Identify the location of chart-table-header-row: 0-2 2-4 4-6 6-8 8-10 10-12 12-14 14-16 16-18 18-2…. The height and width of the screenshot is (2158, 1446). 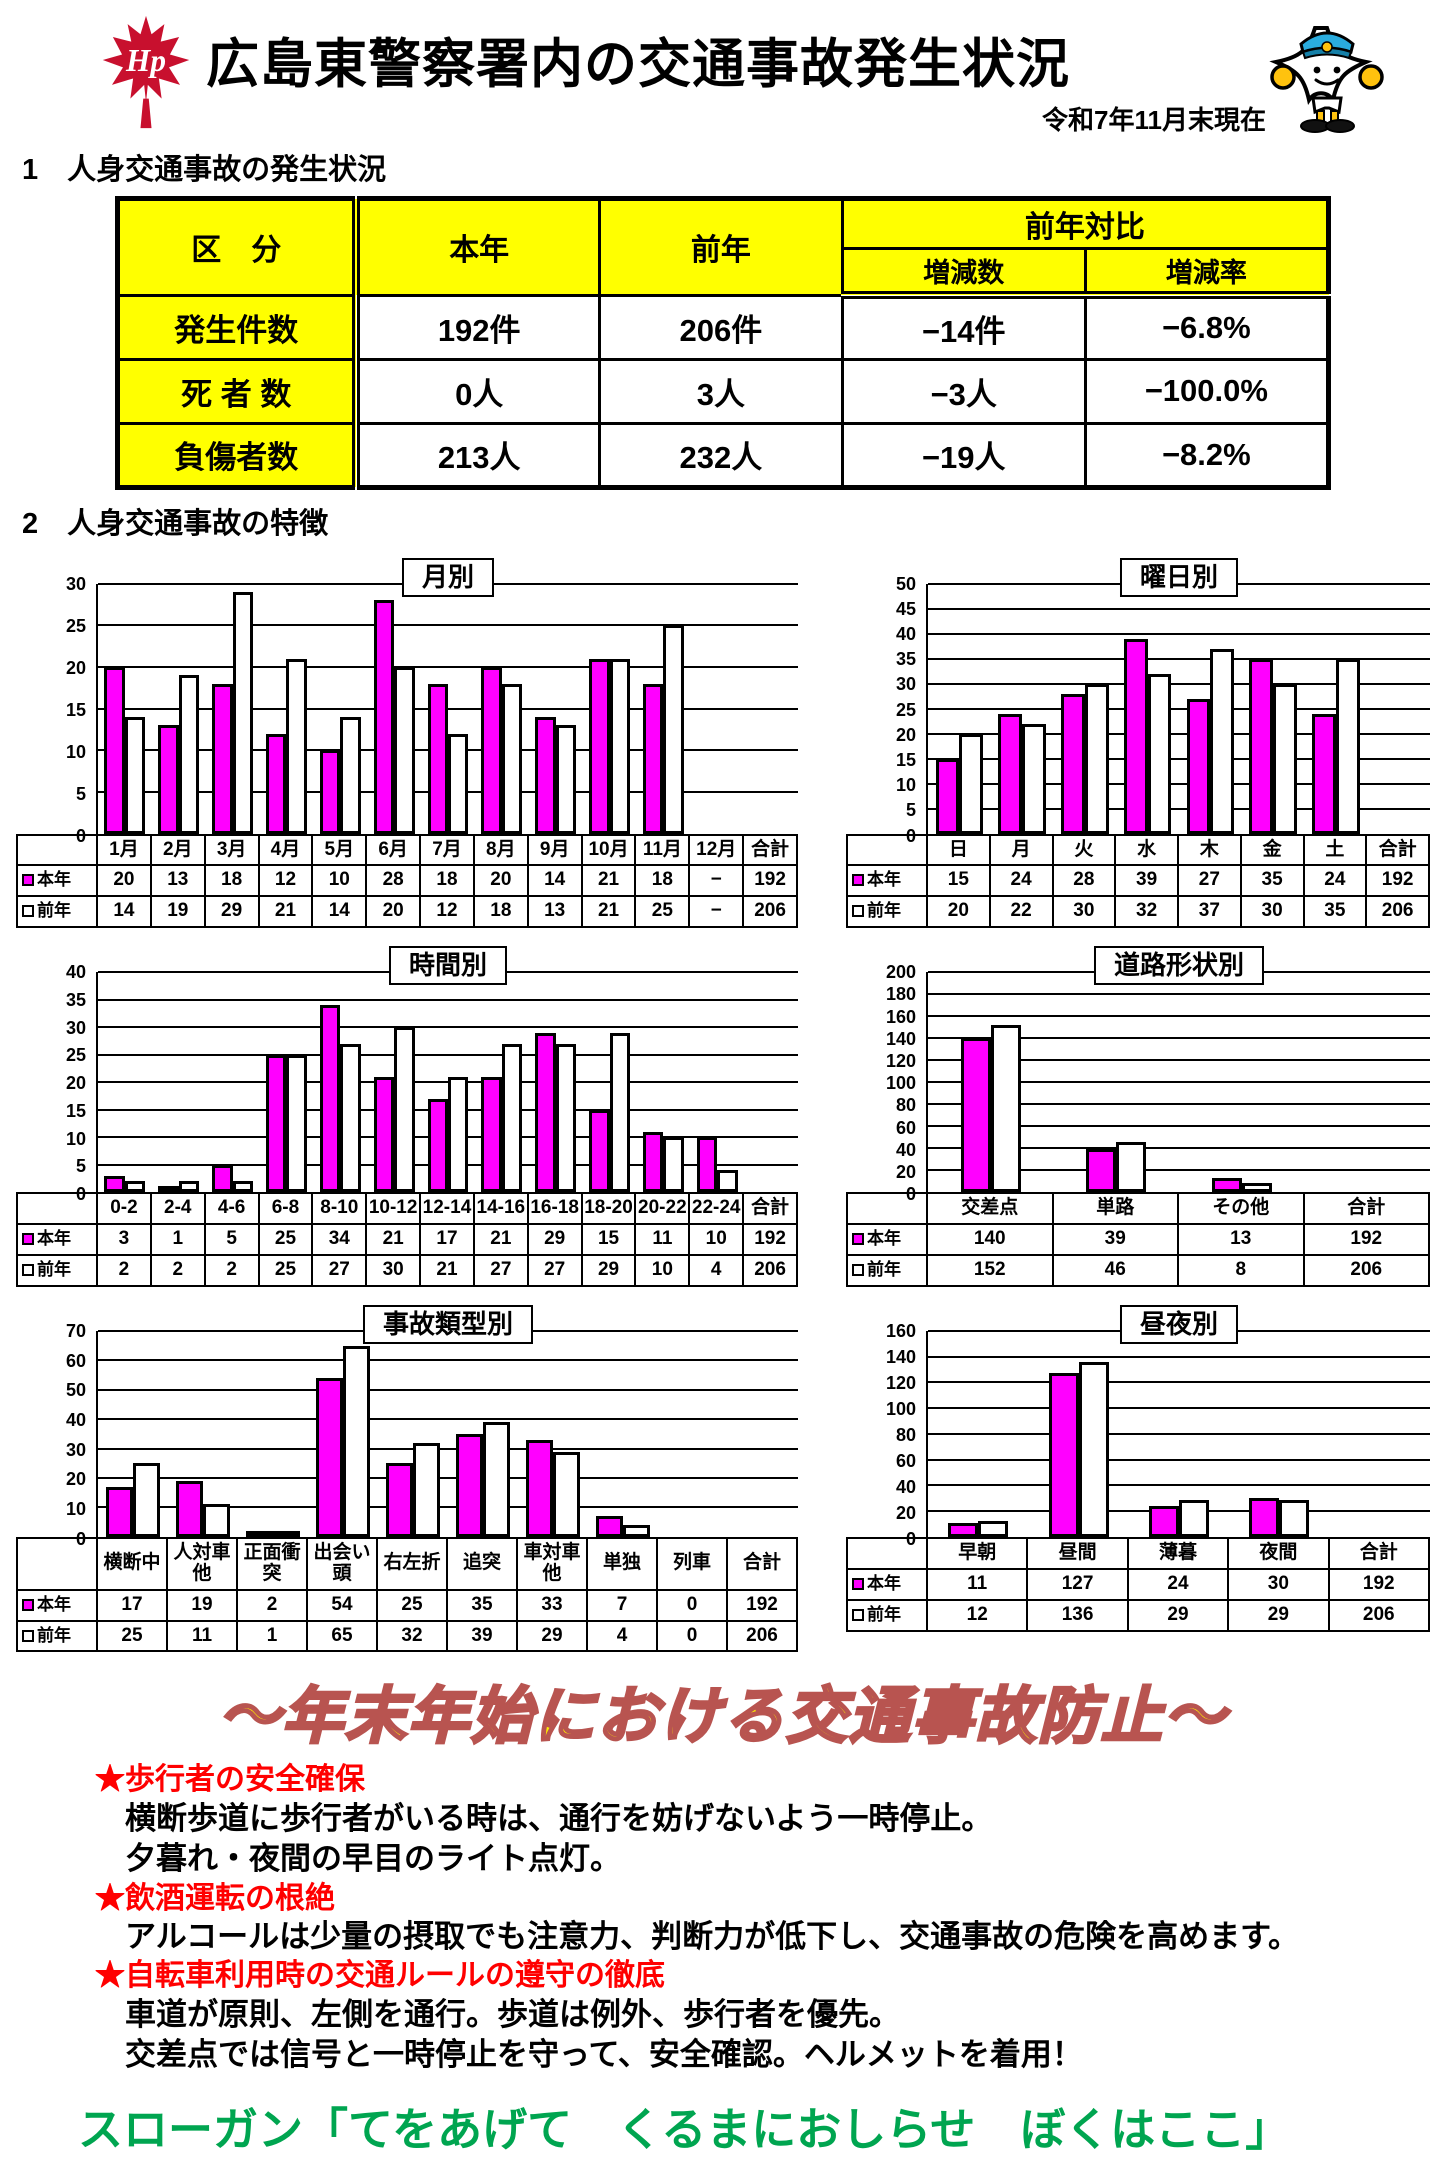
(407, 1209).